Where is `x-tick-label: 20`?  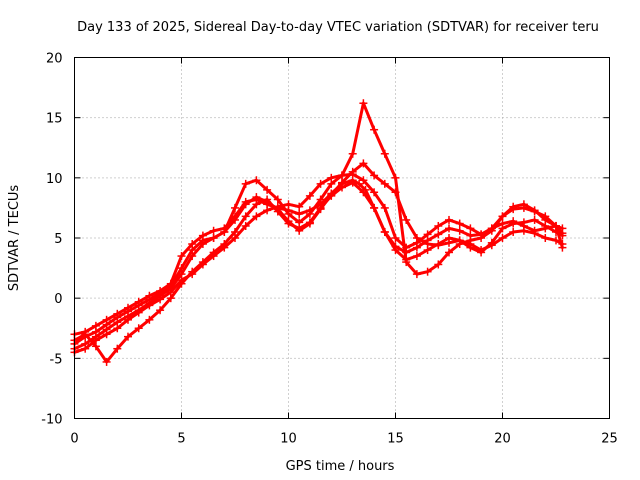
x-tick-label: 20 is located at coordinates (502, 439).